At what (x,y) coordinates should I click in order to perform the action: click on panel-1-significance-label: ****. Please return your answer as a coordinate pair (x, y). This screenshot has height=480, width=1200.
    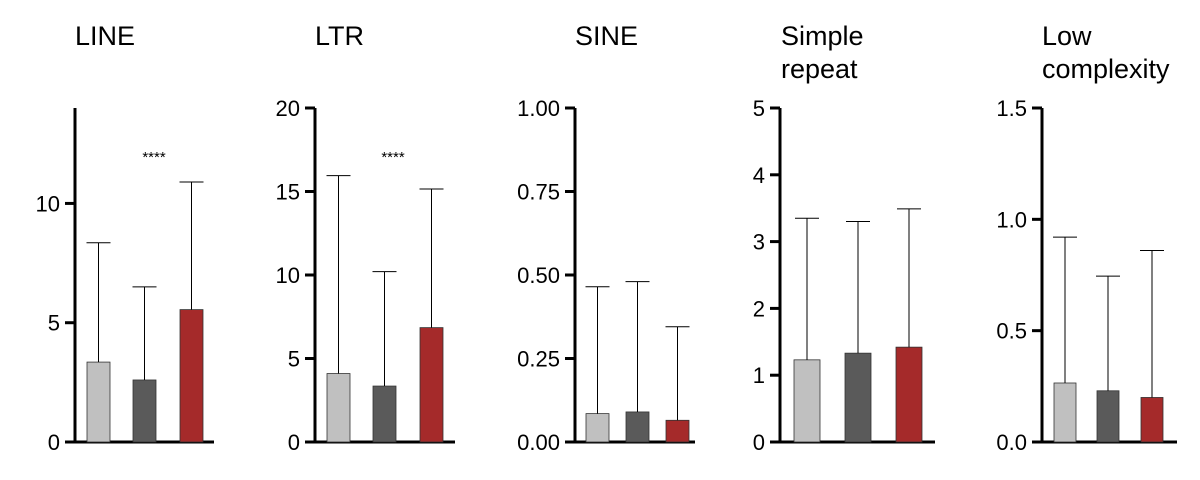
    Looking at the image, I should click on (154, 157).